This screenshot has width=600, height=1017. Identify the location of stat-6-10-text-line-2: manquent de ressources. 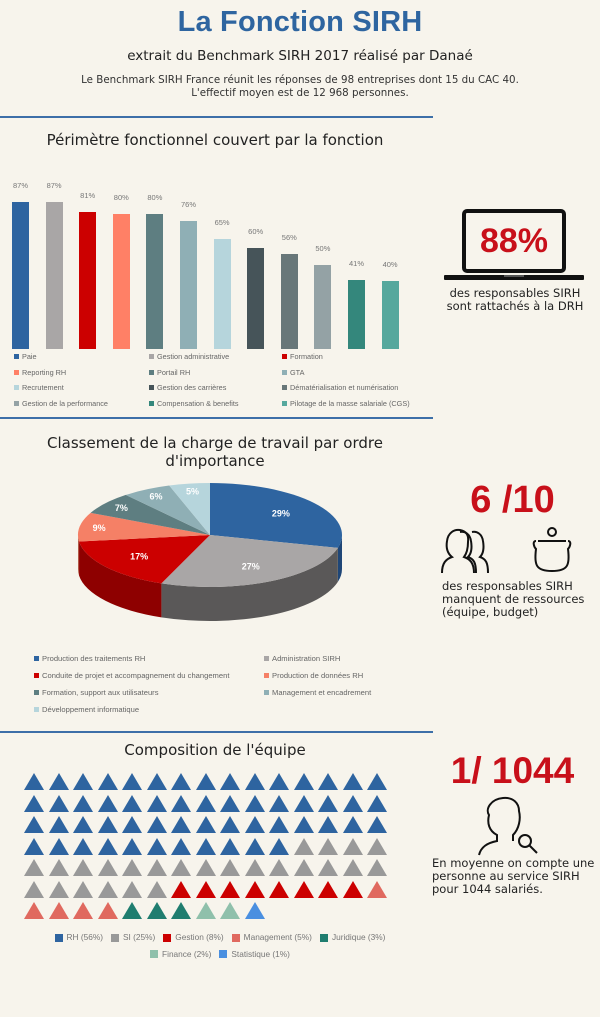
(513, 599).